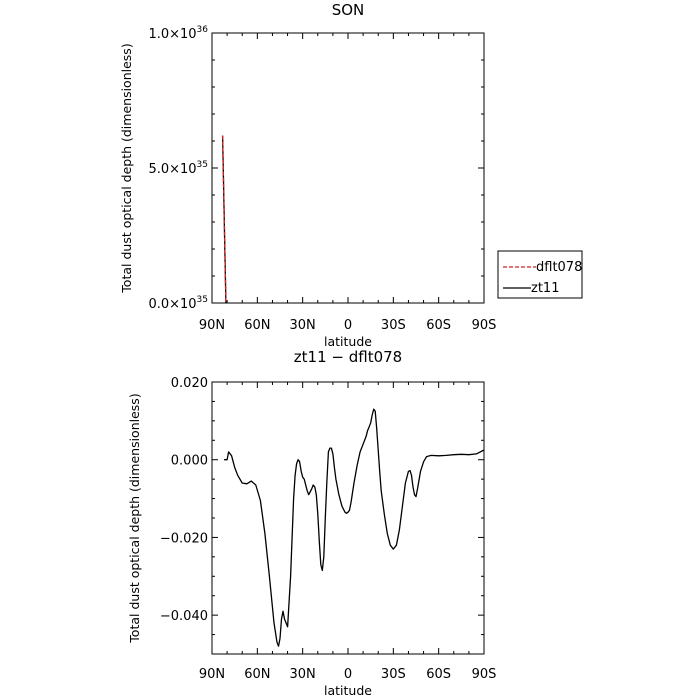 Image resolution: width=700 pixels, height=700 pixels. Describe the element at coordinates (134, 518) in the screenshot. I see `bottom-chart-ylabel: Total dust optical depth (dimensionless)` at that location.